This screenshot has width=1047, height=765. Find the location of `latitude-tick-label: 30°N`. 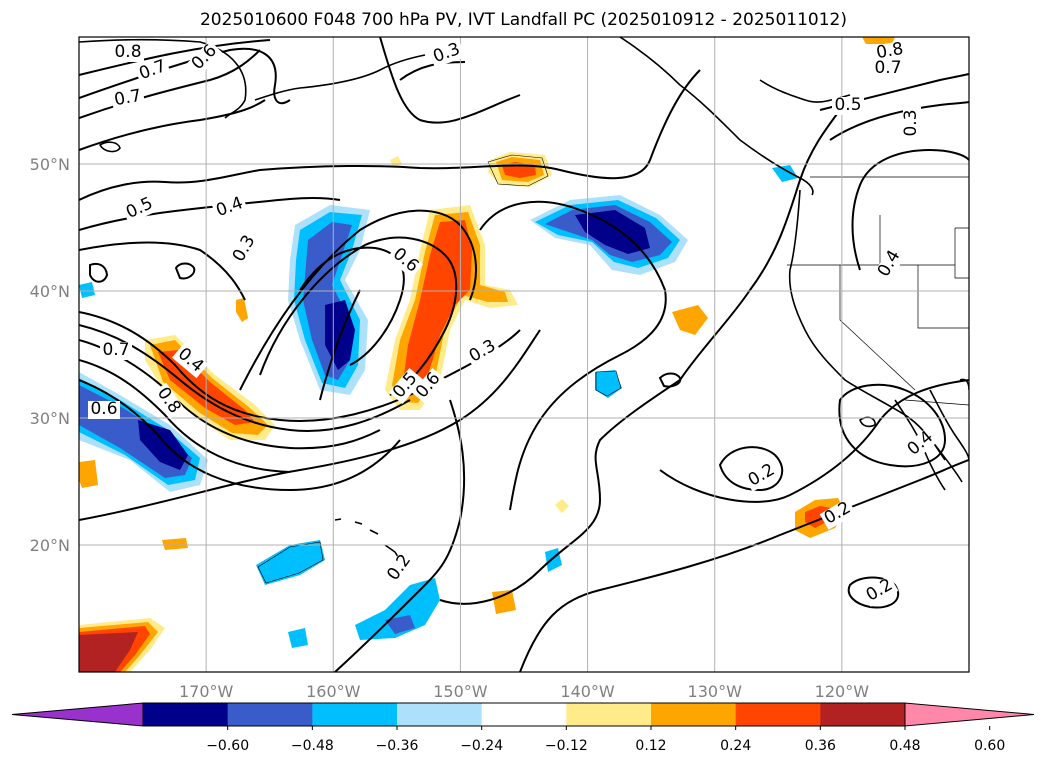

latitude-tick-label: 30°N is located at coordinates (50, 418).